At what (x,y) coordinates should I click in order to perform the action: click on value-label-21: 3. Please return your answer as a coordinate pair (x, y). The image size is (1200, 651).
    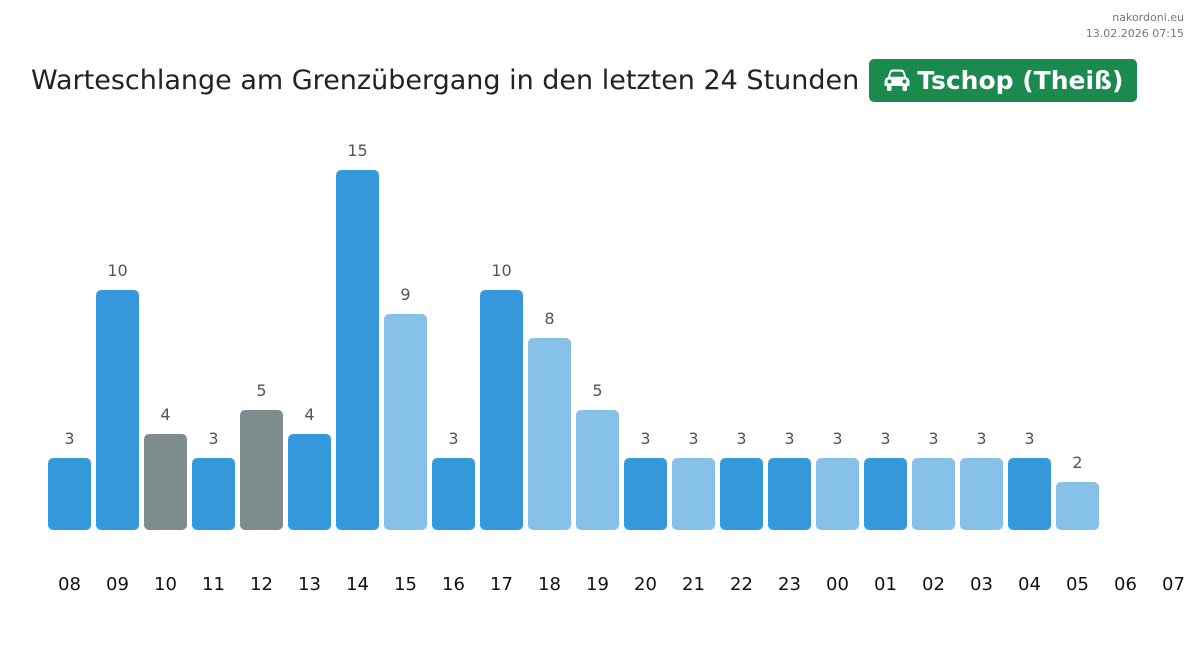
    Looking at the image, I should click on (693, 438).